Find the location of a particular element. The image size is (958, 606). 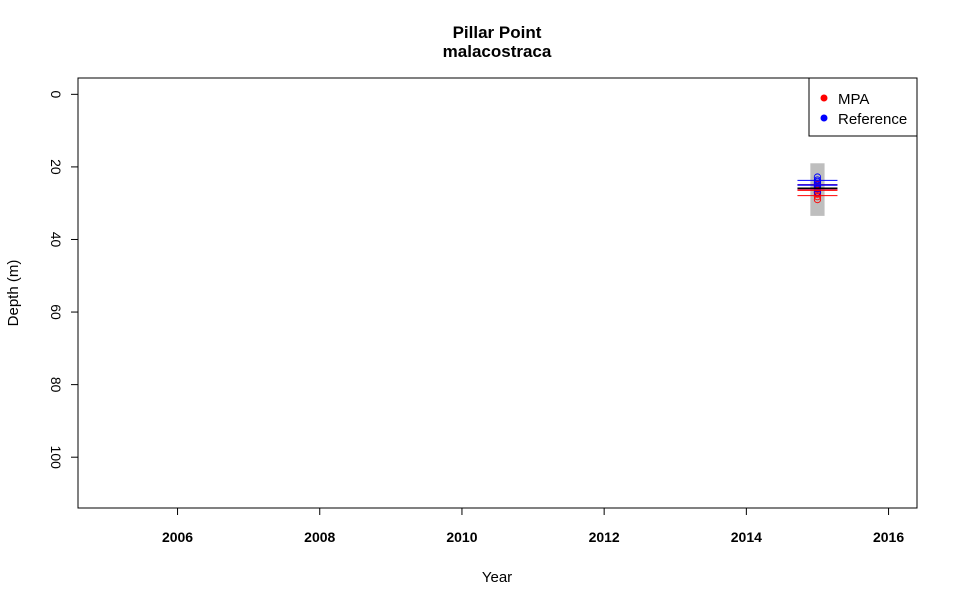

legend-marker-mpa is located at coordinates (824, 98).